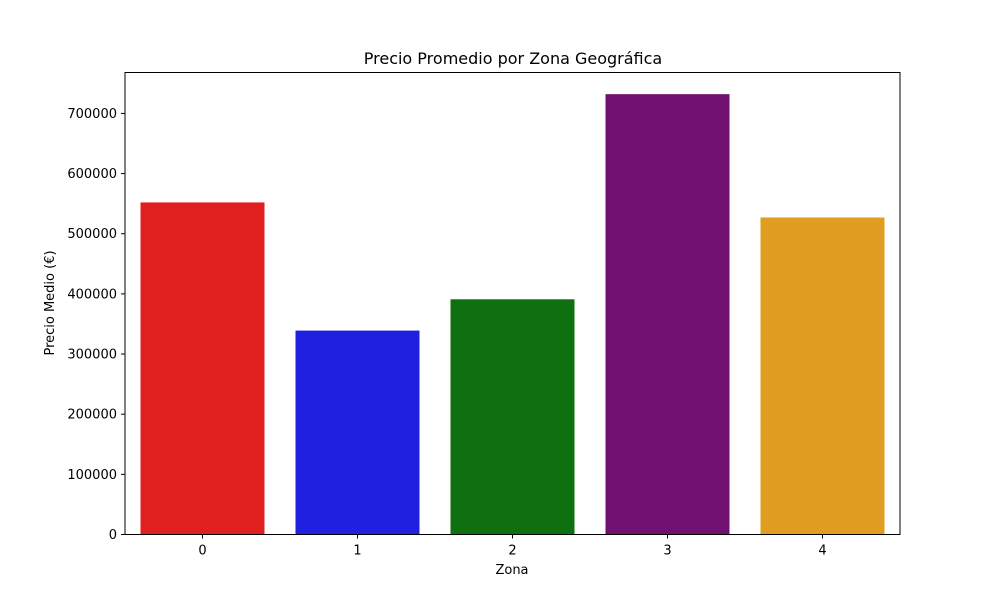 The width and height of the screenshot is (1000, 600). What do you see at coordinates (92, 294) in the screenshot?
I see `y-tick-label: 400000` at bounding box center [92, 294].